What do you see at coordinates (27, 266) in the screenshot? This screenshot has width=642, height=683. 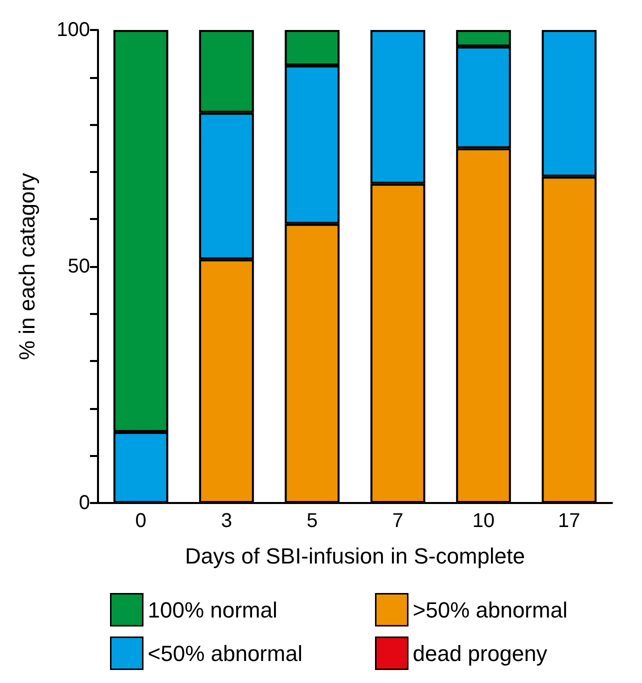 I see `y-axis-title: % in each catagory` at bounding box center [27, 266].